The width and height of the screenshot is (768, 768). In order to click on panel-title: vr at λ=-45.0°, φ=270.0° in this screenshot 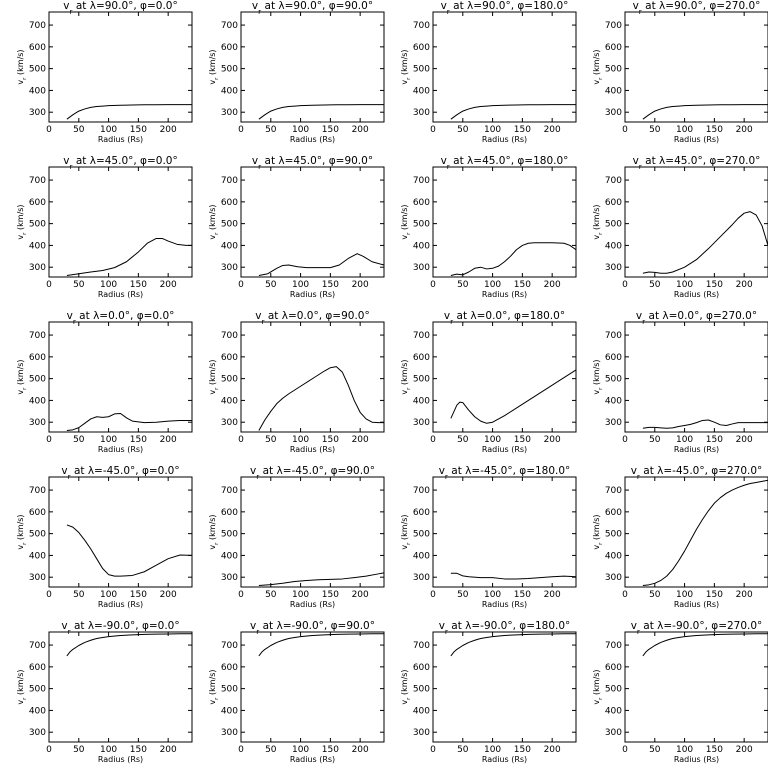, I will do `click(697, 473)`.